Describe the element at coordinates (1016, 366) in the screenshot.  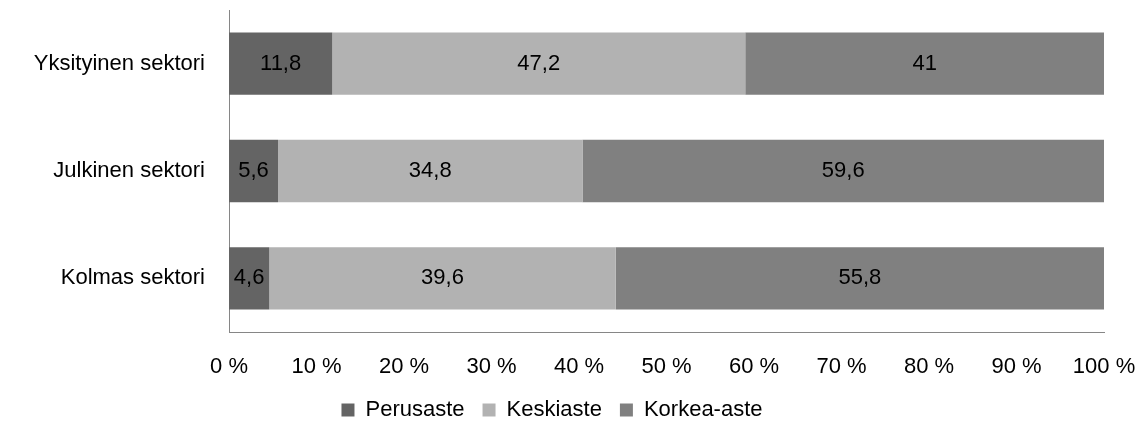
I see `x-tick-label: 90 %` at that location.